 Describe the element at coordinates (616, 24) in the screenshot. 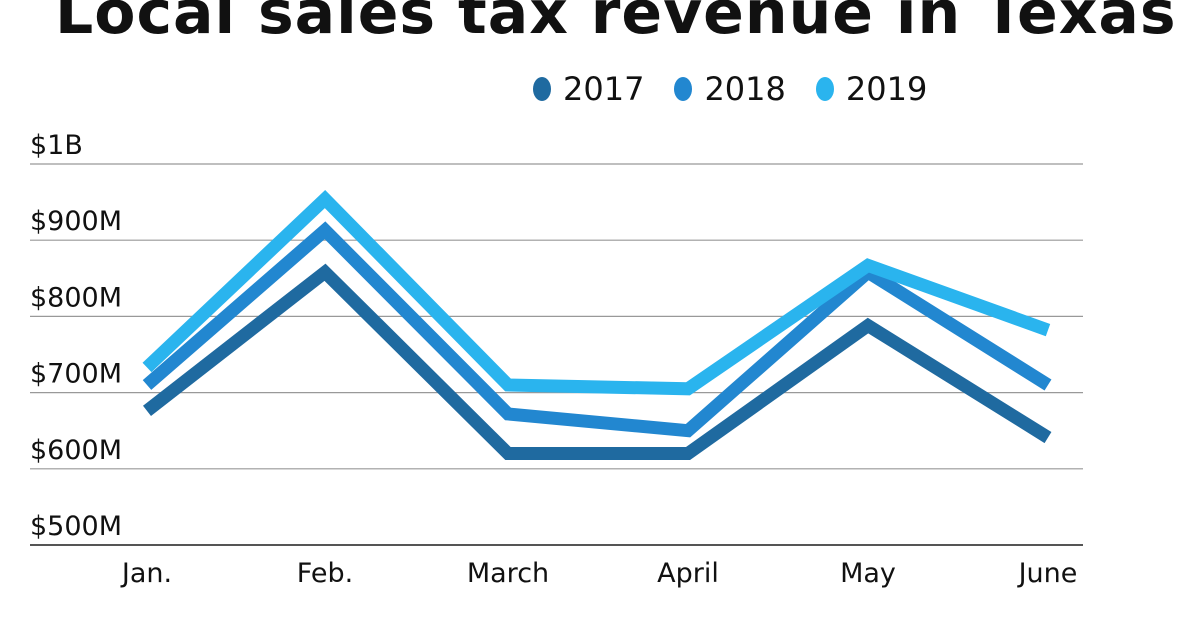

I see `chart-title: Local sales tax revenue in Texas` at that location.